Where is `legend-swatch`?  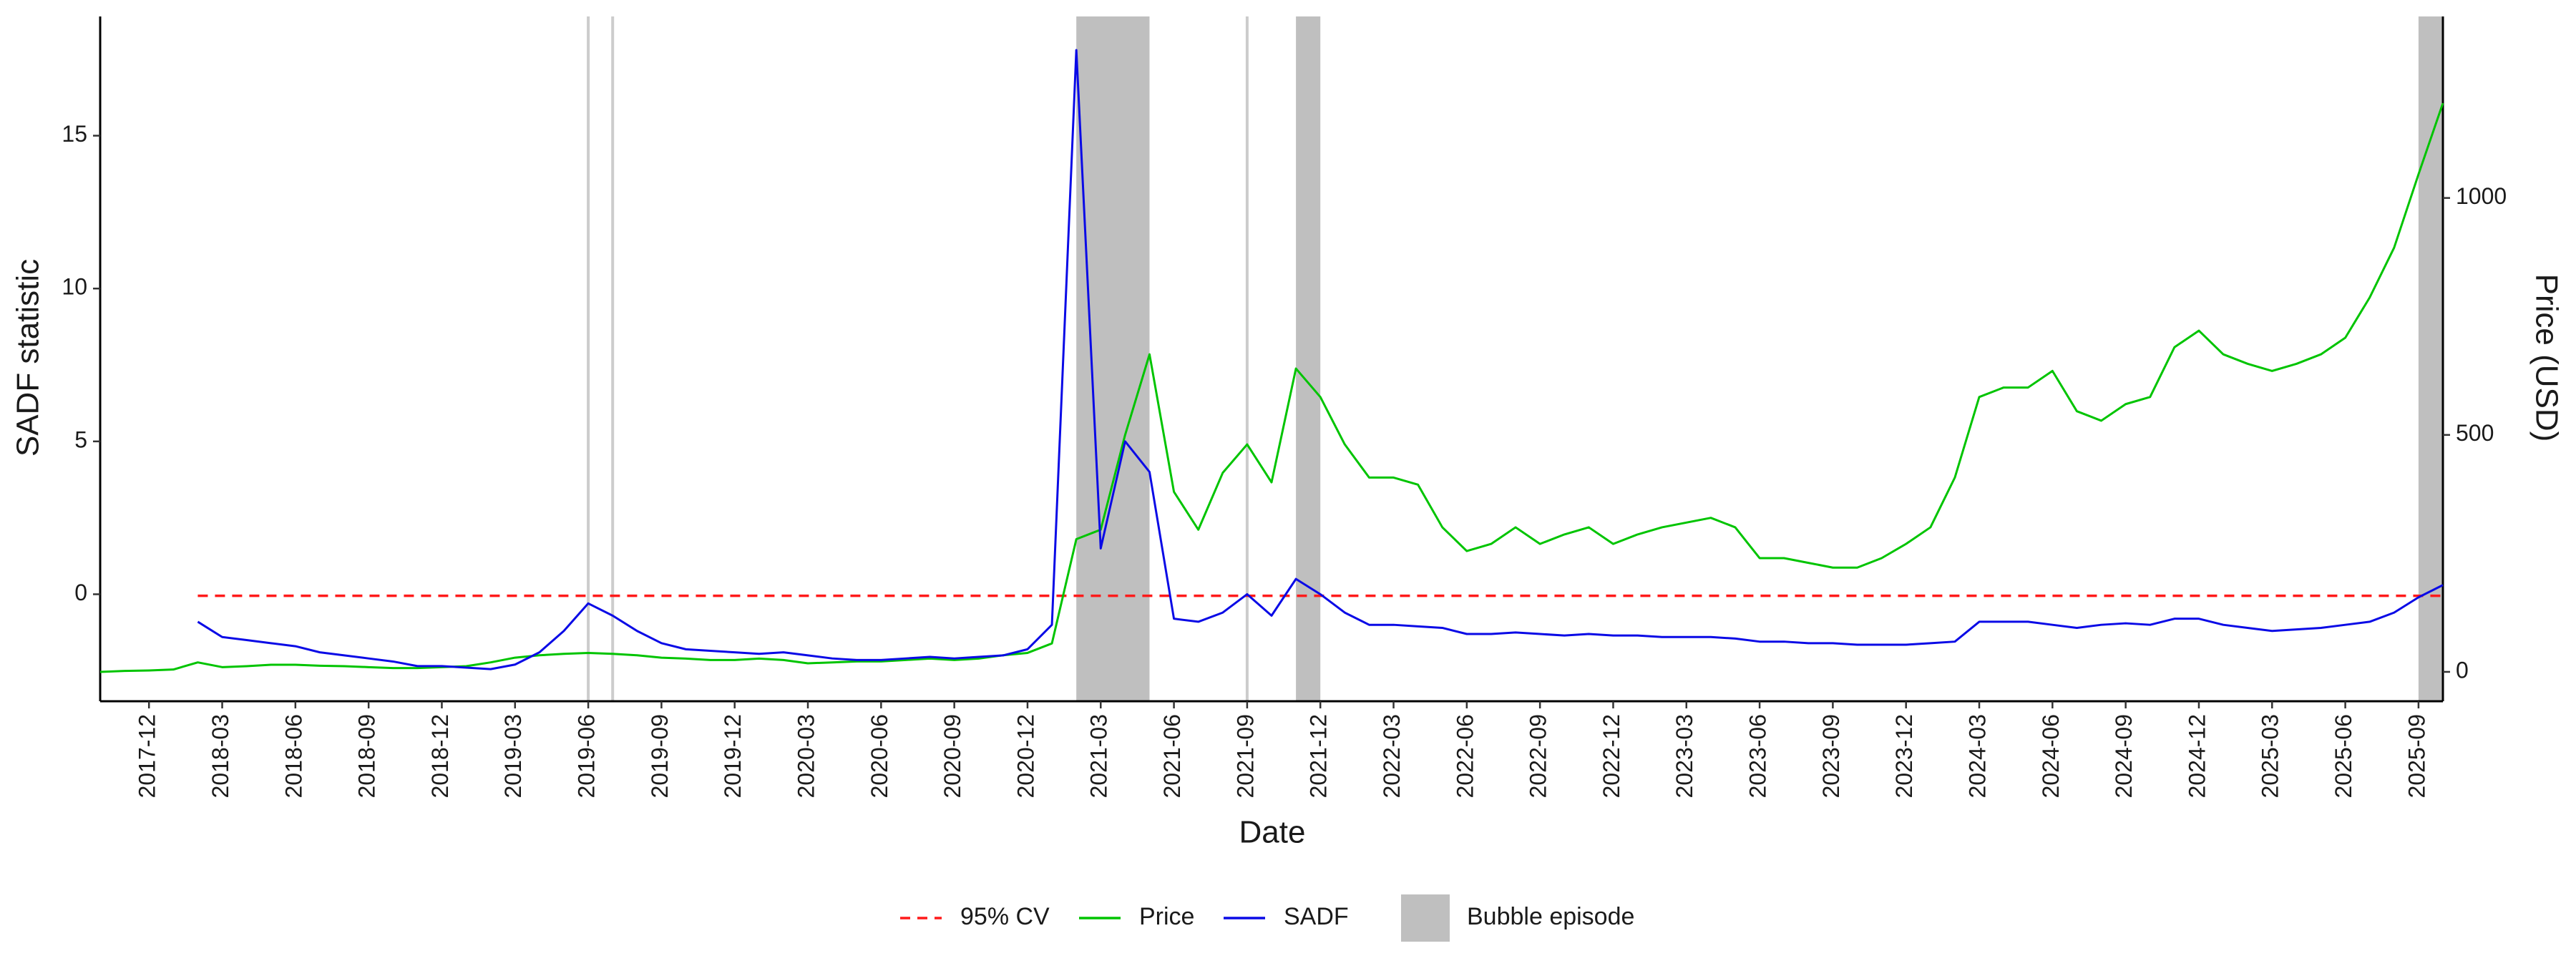
legend-swatch is located at coordinates (1425, 918).